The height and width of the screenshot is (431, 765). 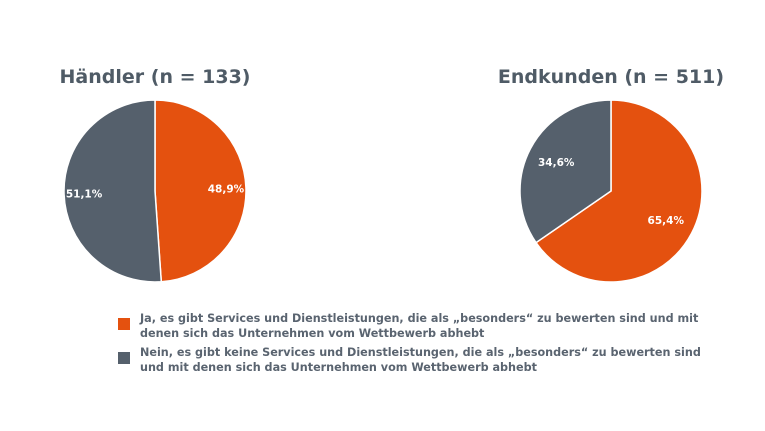 I want to click on pie-title-haendler: Händler (n = 133), so click(x=155, y=77).